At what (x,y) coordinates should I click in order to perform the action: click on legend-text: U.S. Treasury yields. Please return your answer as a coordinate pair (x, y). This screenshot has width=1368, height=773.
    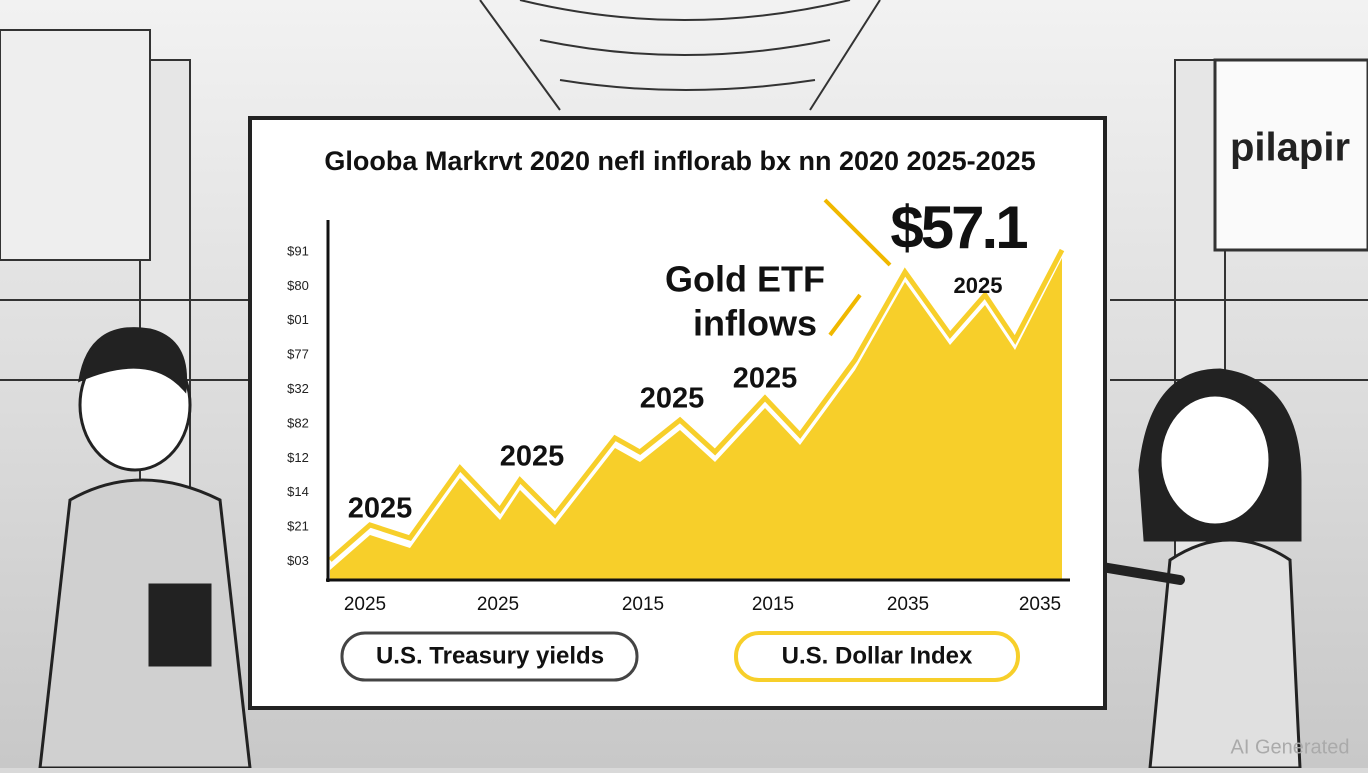
    Looking at the image, I should click on (490, 655).